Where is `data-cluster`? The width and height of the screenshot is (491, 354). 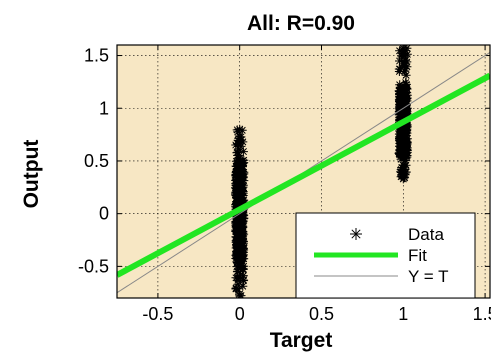 data-cluster is located at coordinates (403, 114).